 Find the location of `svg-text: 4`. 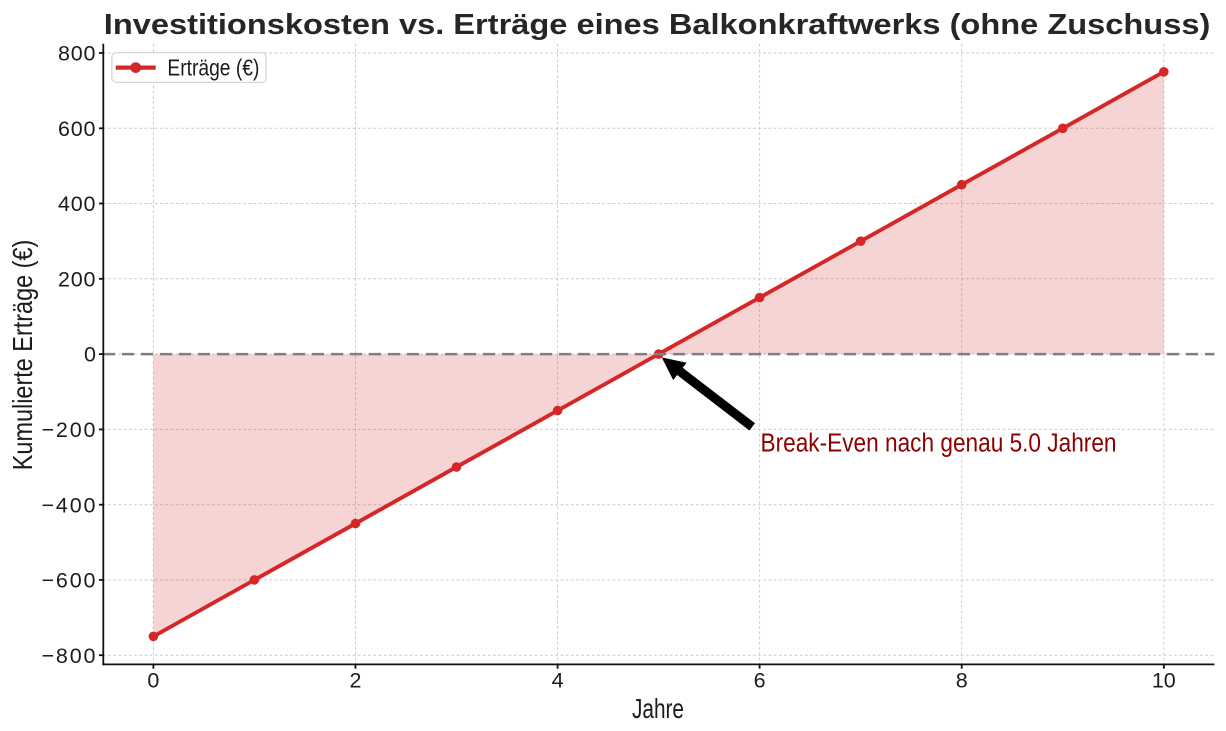

svg-text: 4 is located at coordinates (558, 681).